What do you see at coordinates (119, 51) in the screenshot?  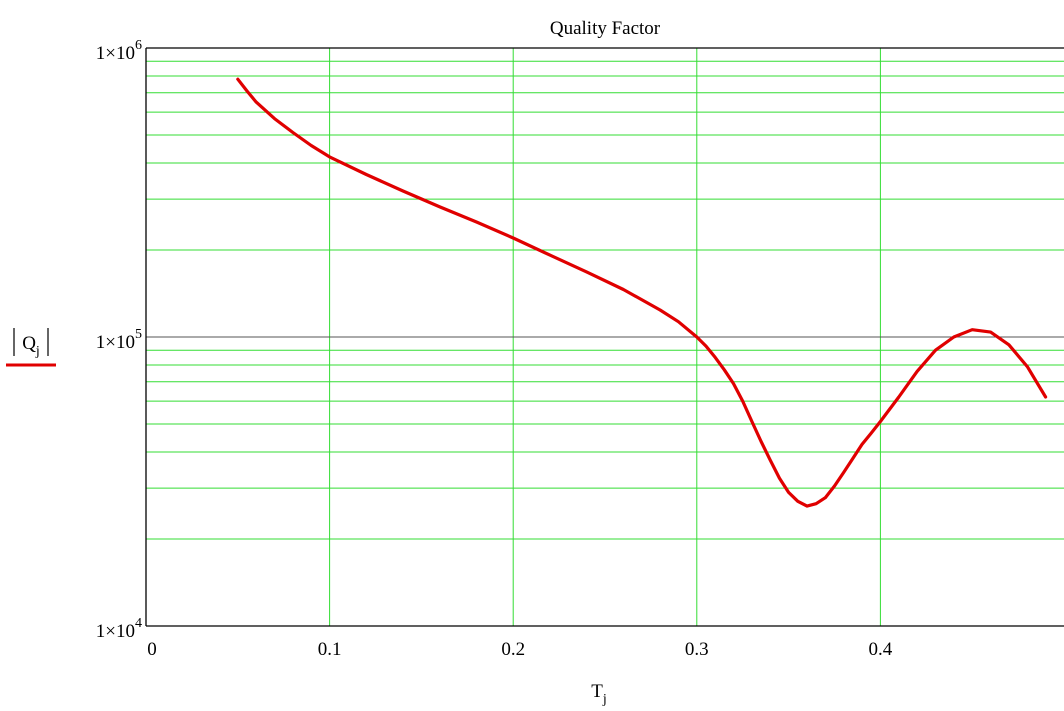 I see `y-tick-label: 1×10⁶` at bounding box center [119, 51].